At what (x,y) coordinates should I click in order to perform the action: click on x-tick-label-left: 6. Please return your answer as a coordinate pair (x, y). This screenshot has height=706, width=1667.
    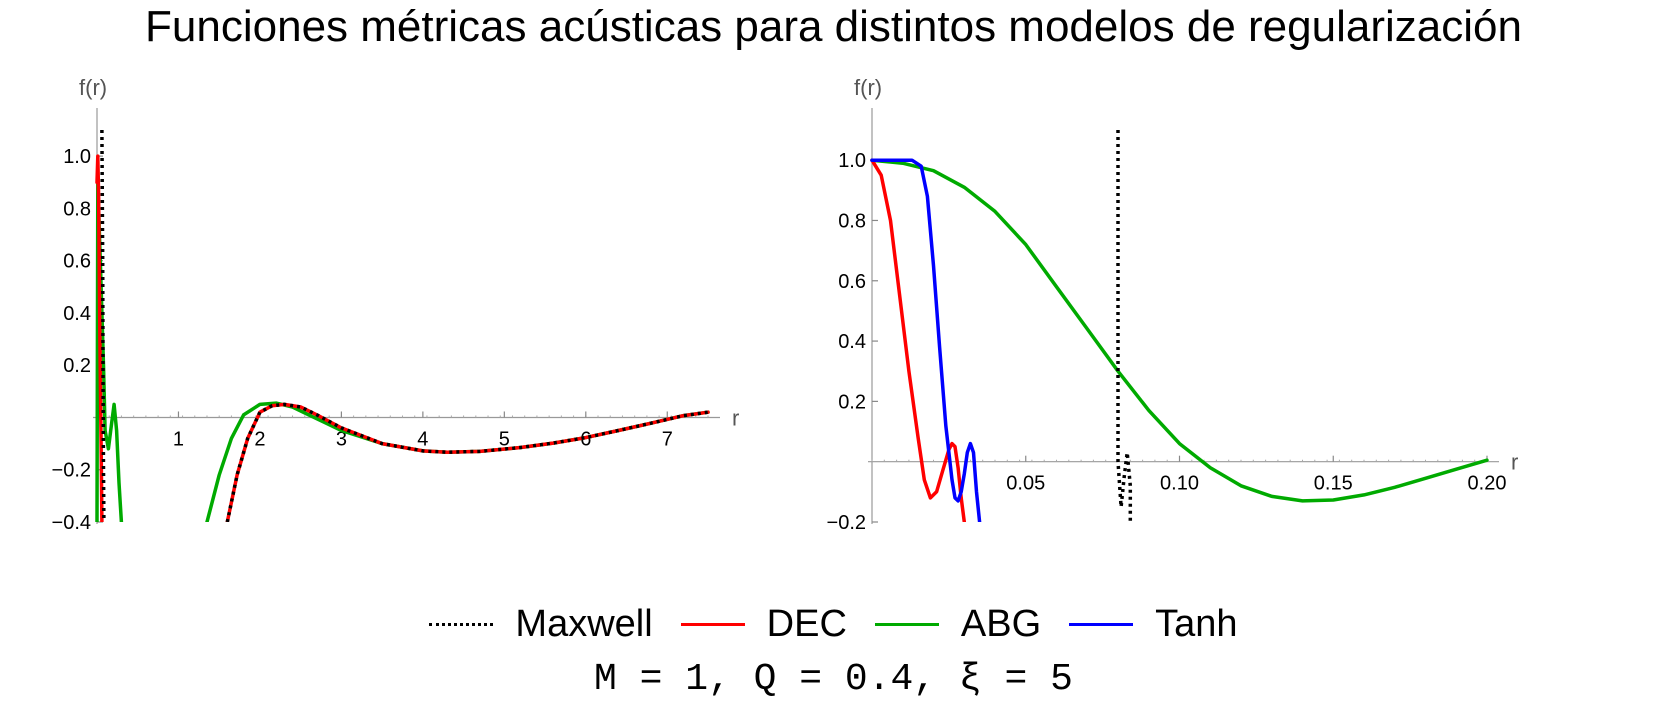
    Looking at the image, I should click on (585, 439).